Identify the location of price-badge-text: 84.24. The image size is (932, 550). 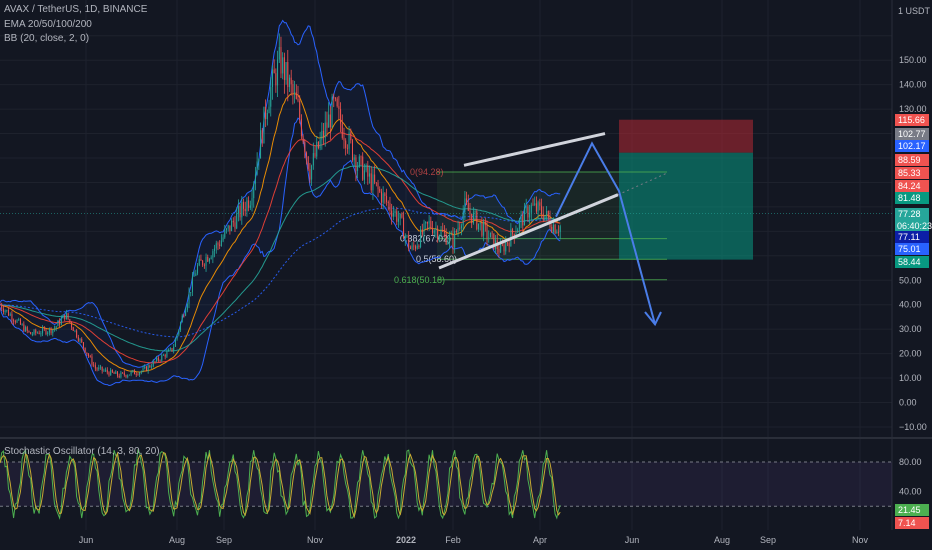
(909, 186).